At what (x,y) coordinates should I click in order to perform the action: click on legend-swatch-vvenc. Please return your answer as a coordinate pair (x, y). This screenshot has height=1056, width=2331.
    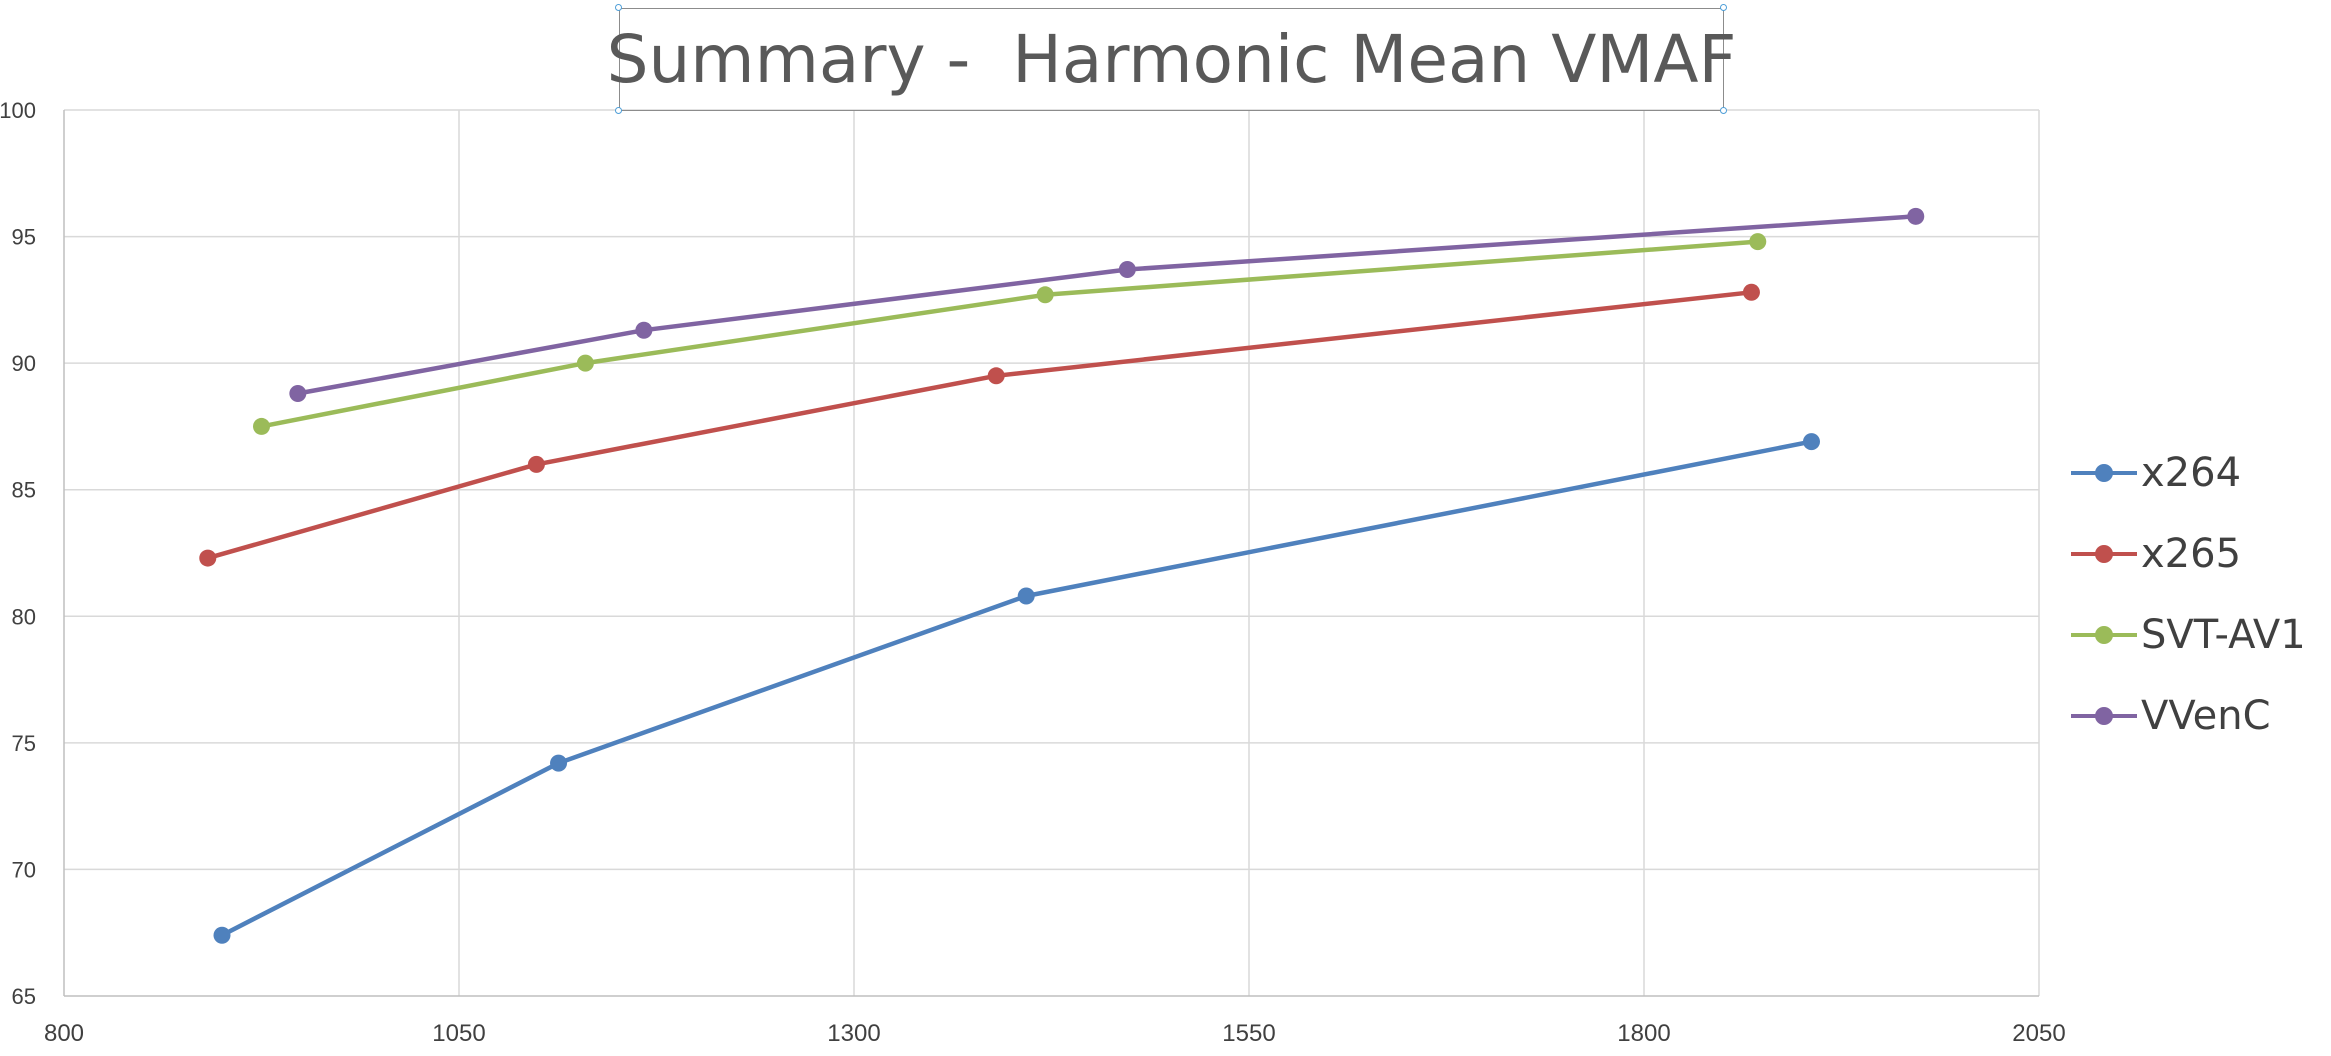
    Looking at the image, I should click on (2104, 715).